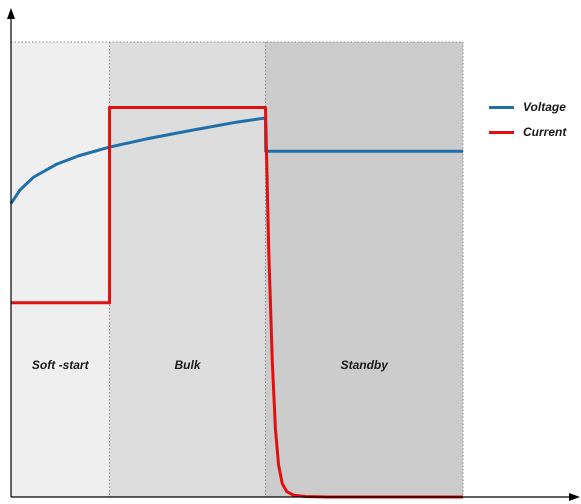  I want to click on series-line-voltage, so click(236, 160).